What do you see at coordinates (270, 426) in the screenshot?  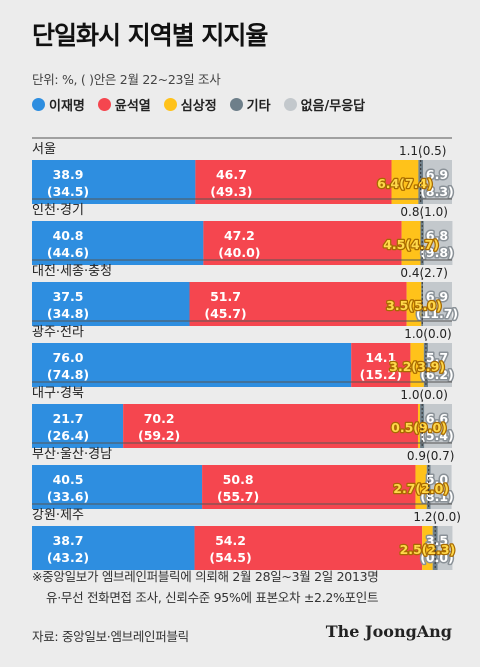 I see `region-4-bar-yoon` at bounding box center [270, 426].